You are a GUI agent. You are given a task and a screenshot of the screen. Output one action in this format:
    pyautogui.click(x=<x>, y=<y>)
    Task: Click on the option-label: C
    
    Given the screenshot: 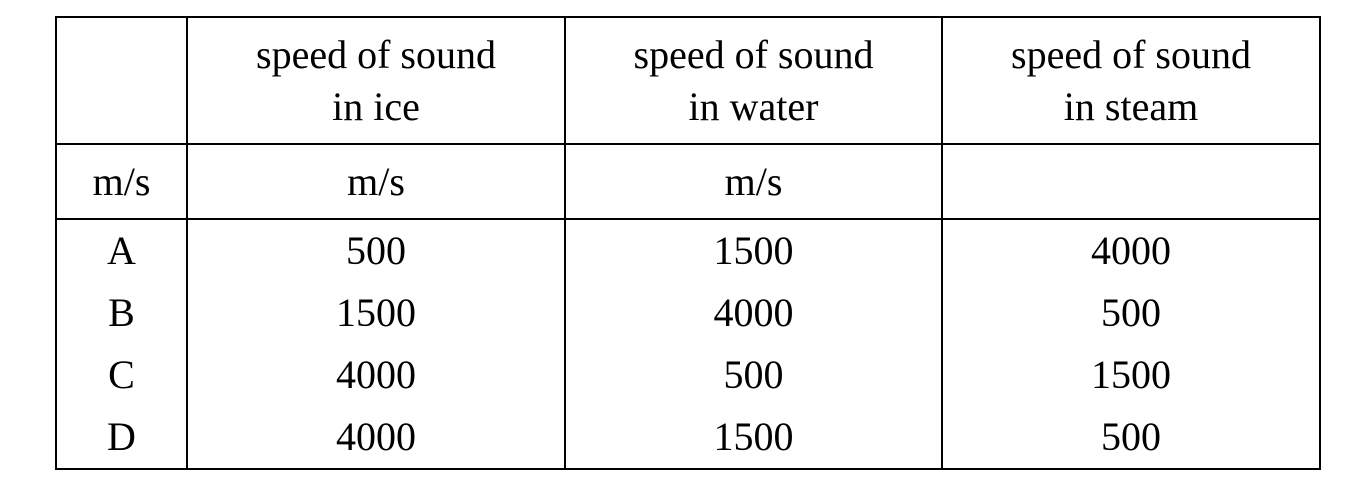 What is the action you would take?
    pyautogui.click(x=121, y=375)
    